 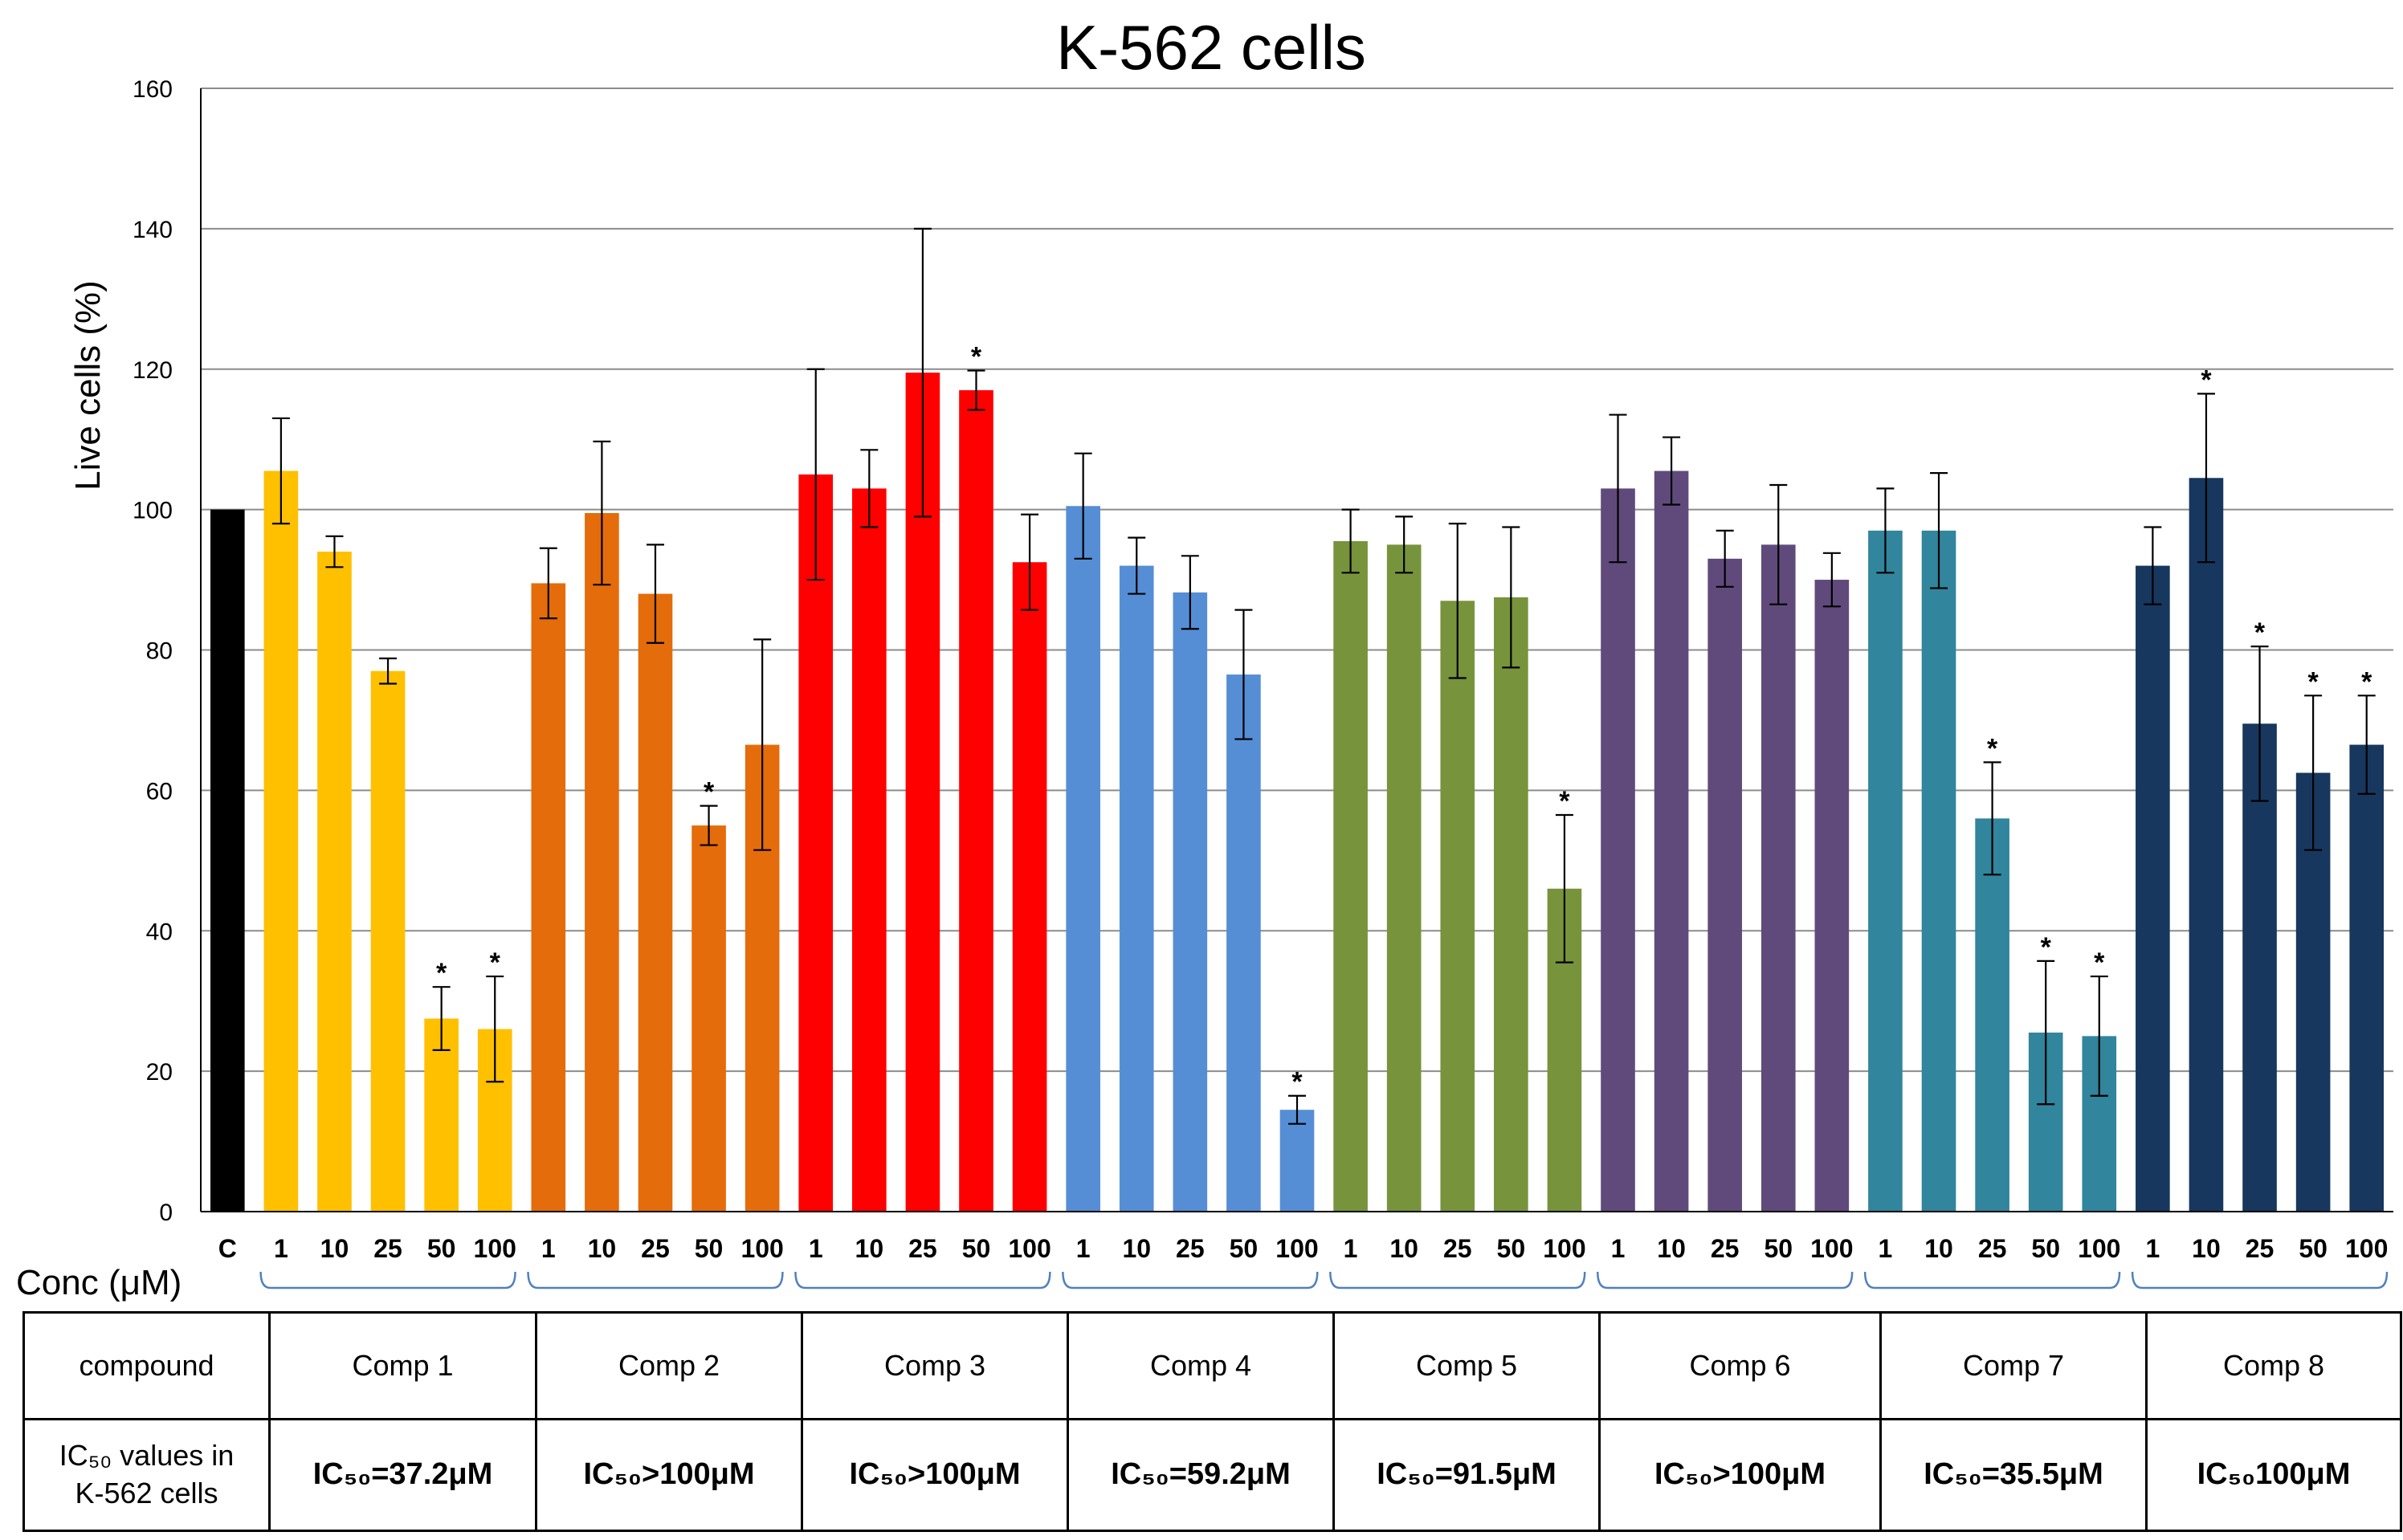 What do you see at coordinates (153, 651) in the screenshot?
I see `y-axis-ticks: 0 20 40 60 80 100 120 140 160` at bounding box center [153, 651].